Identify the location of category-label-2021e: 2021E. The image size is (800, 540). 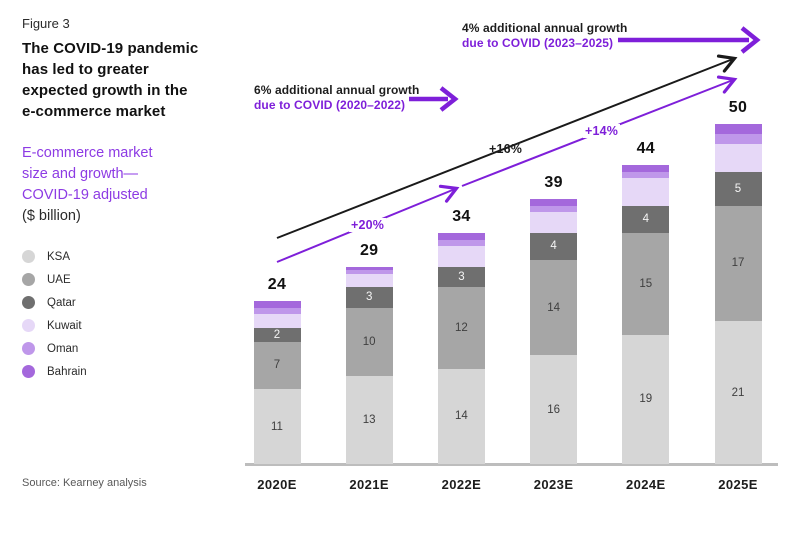
(369, 484).